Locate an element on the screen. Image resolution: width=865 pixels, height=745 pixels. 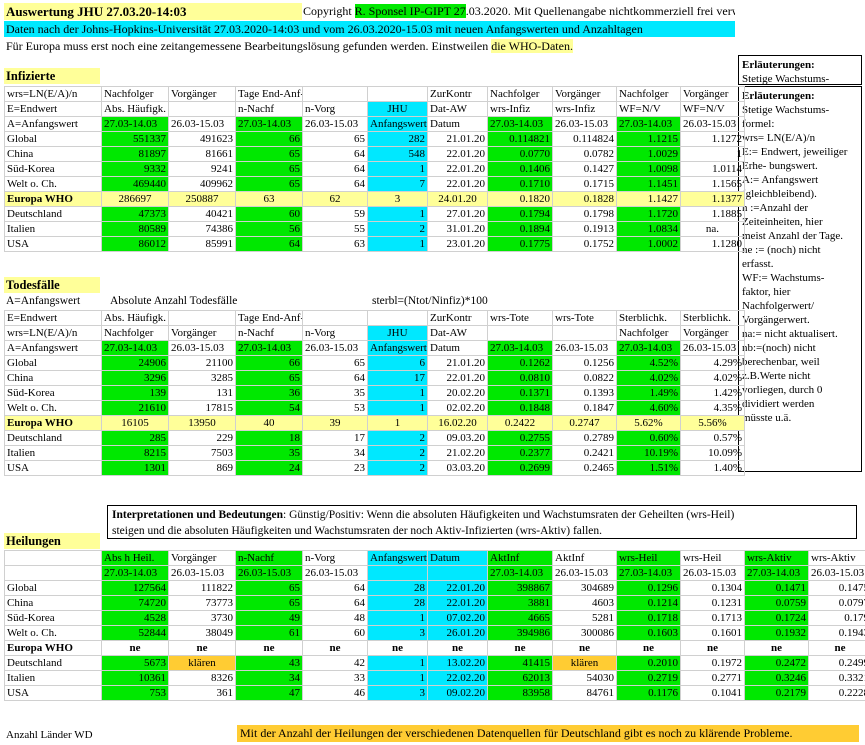
table-cell: 9332 is located at coordinates (135, 169).